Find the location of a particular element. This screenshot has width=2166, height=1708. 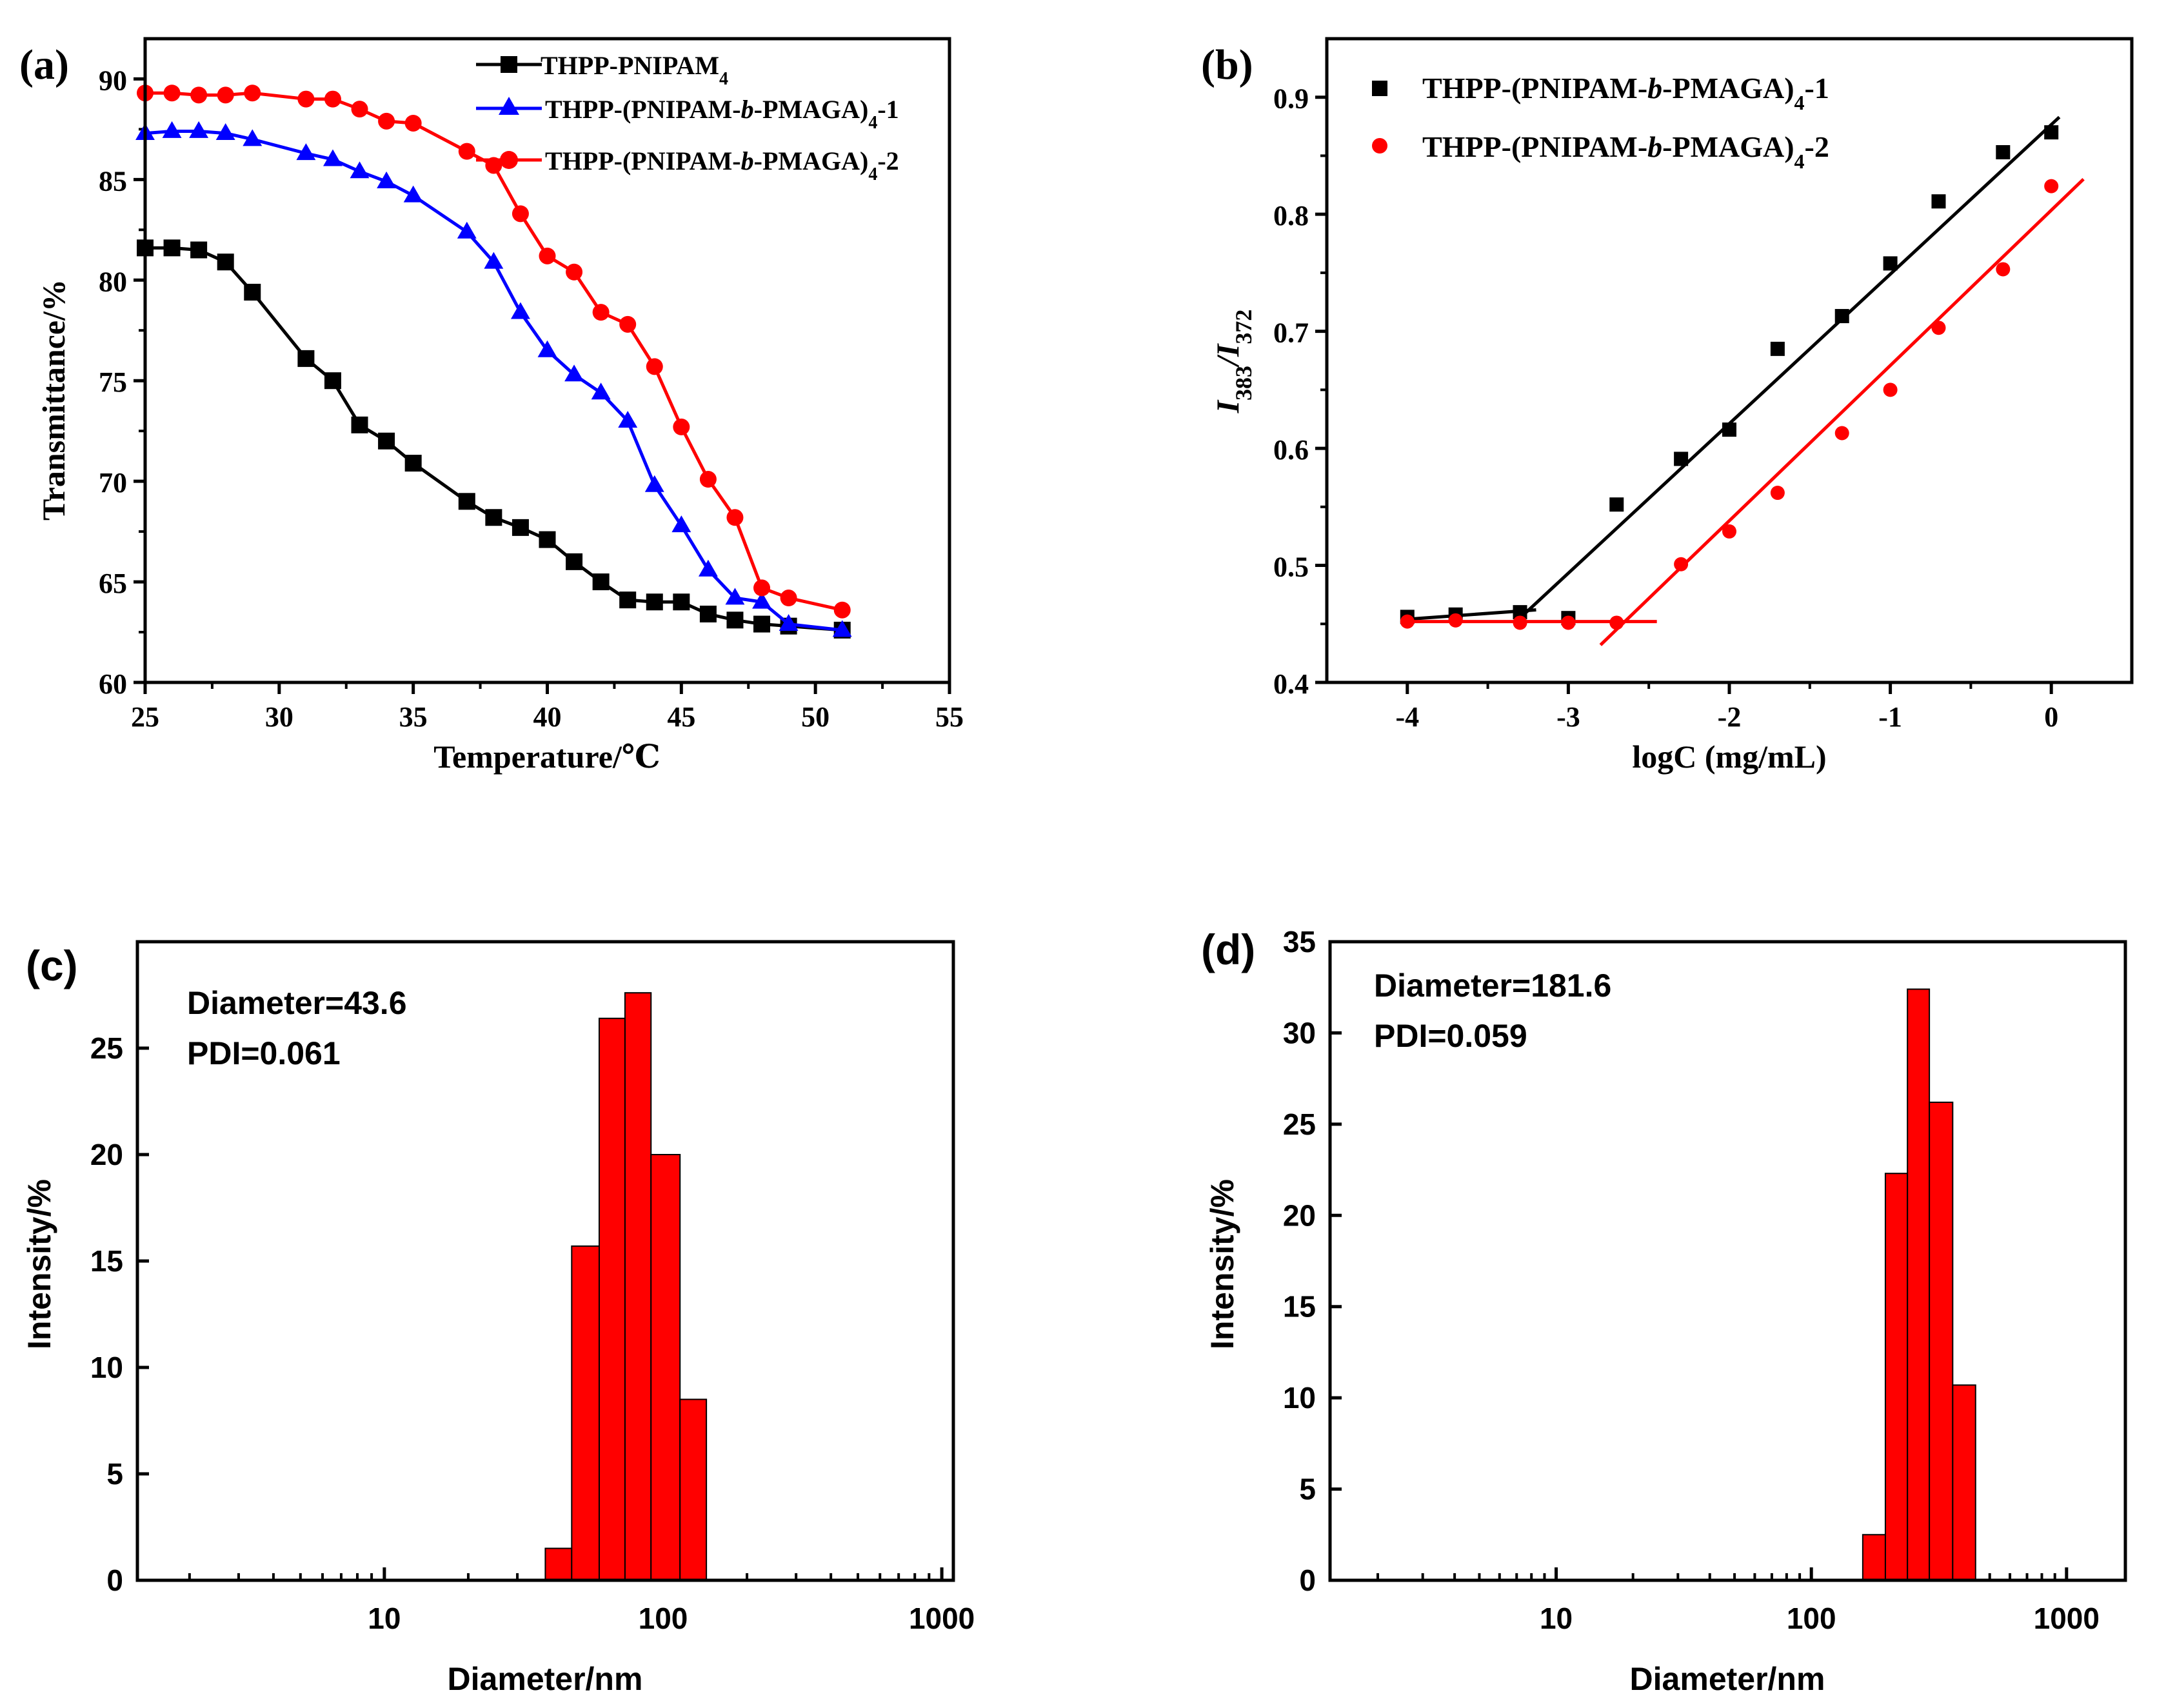

legend-entry-pmaga-1: THPP-(PNIPAM-b-PMAGA)4-1 is located at coordinates (687, 114).